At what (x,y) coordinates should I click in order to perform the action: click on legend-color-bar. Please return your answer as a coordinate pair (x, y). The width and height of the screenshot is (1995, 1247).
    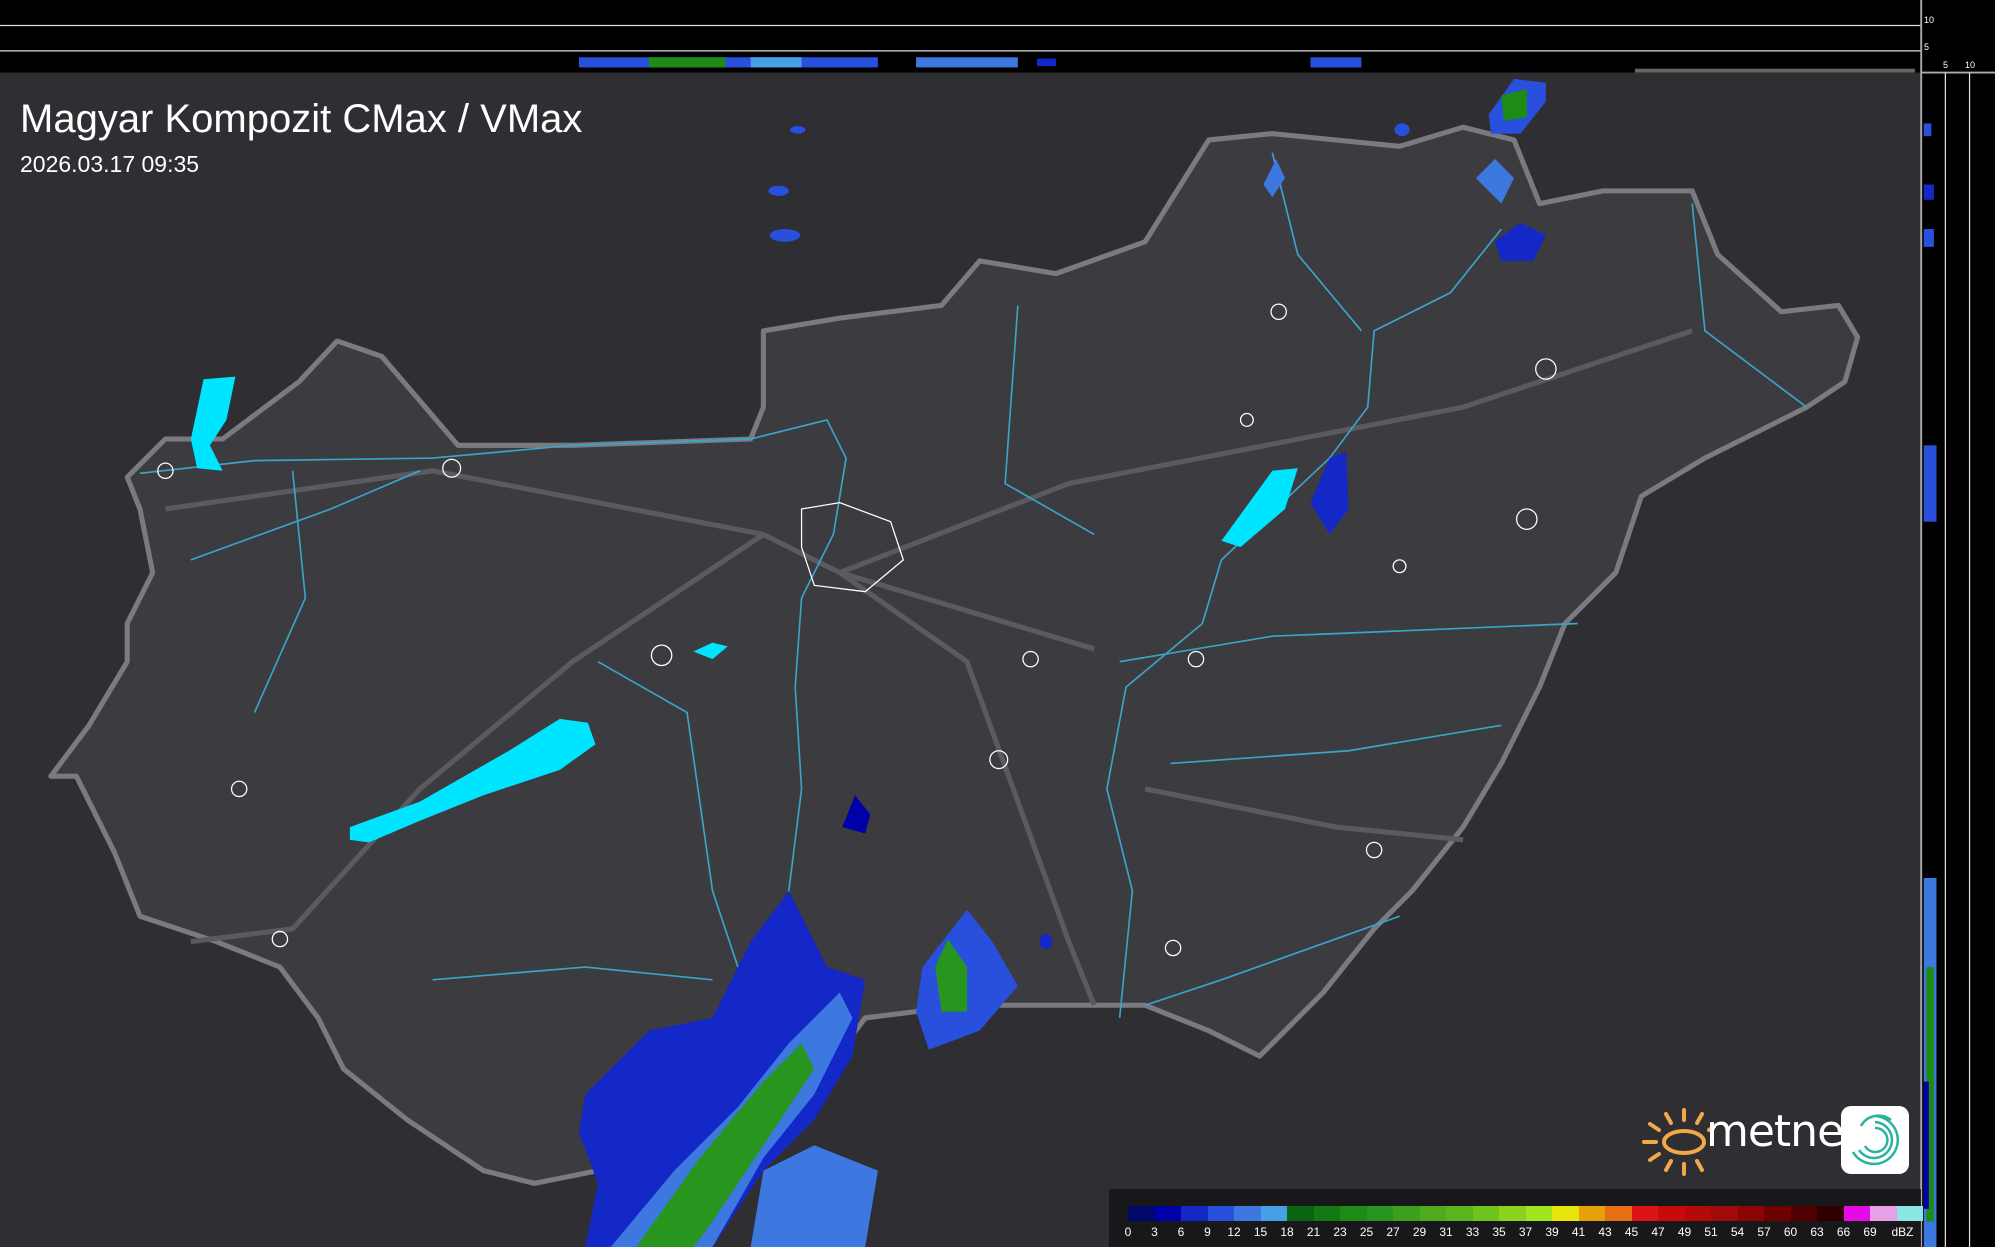
    Looking at the image, I should click on (1525, 1213).